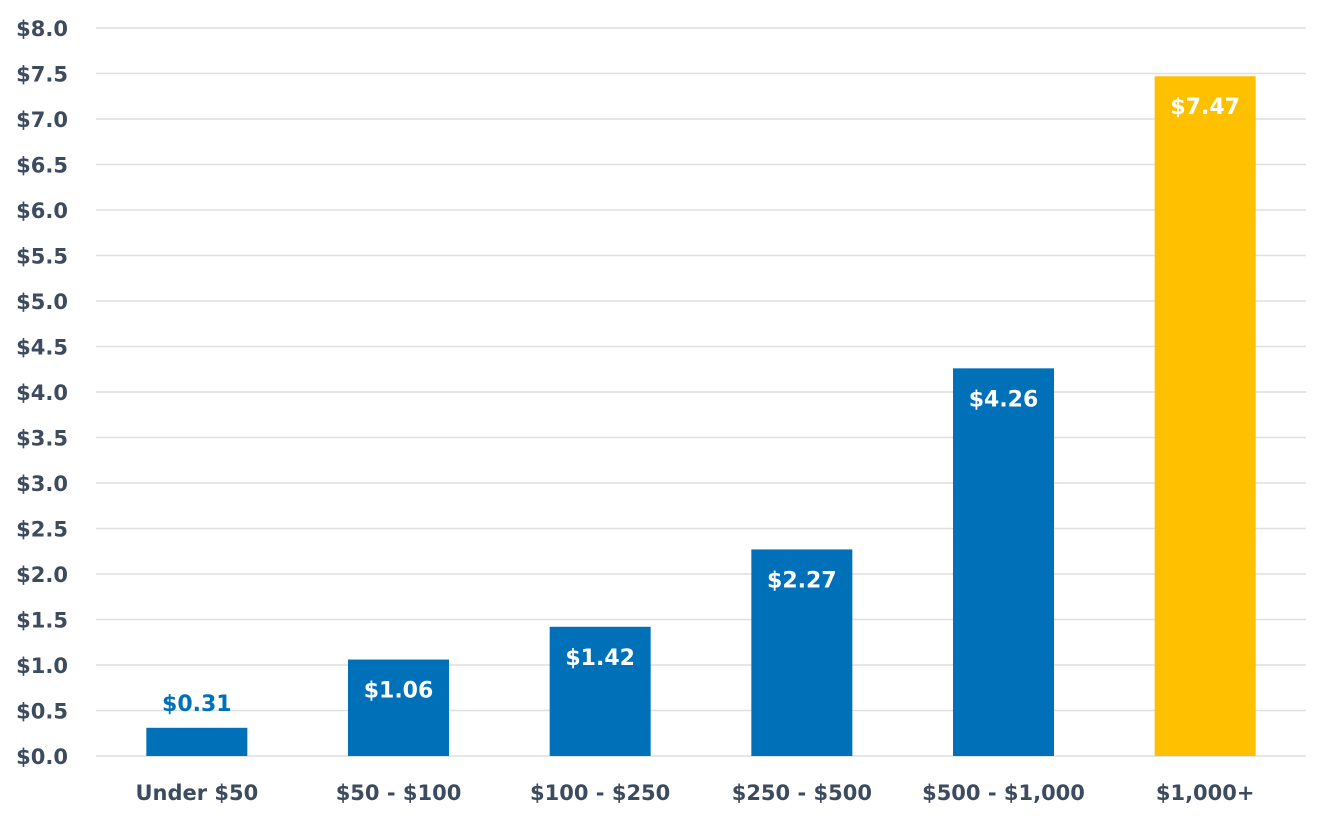 This screenshot has height=823, width=1334. What do you see at coordinates (42, 302) in the screenshot?
I see `y-tick-label: $5.0` at bounding box center [42, 302].